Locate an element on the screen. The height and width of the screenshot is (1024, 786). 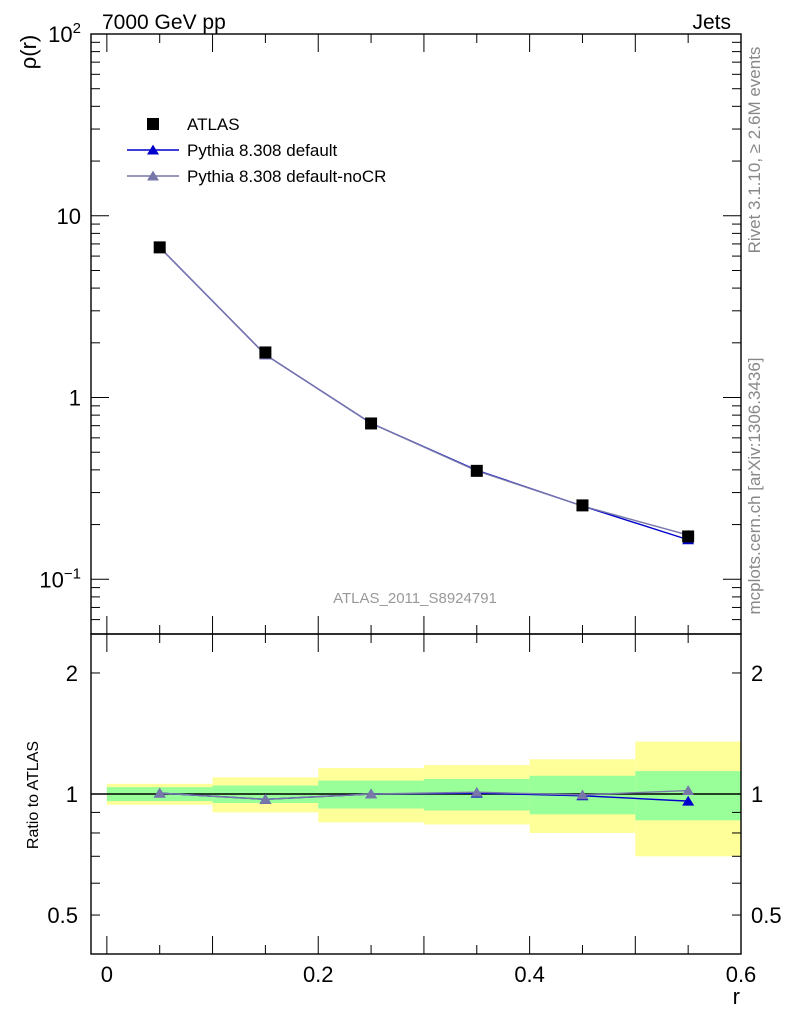
ratio-ytick-label-left: 1 is located at coordinates (72, 794).